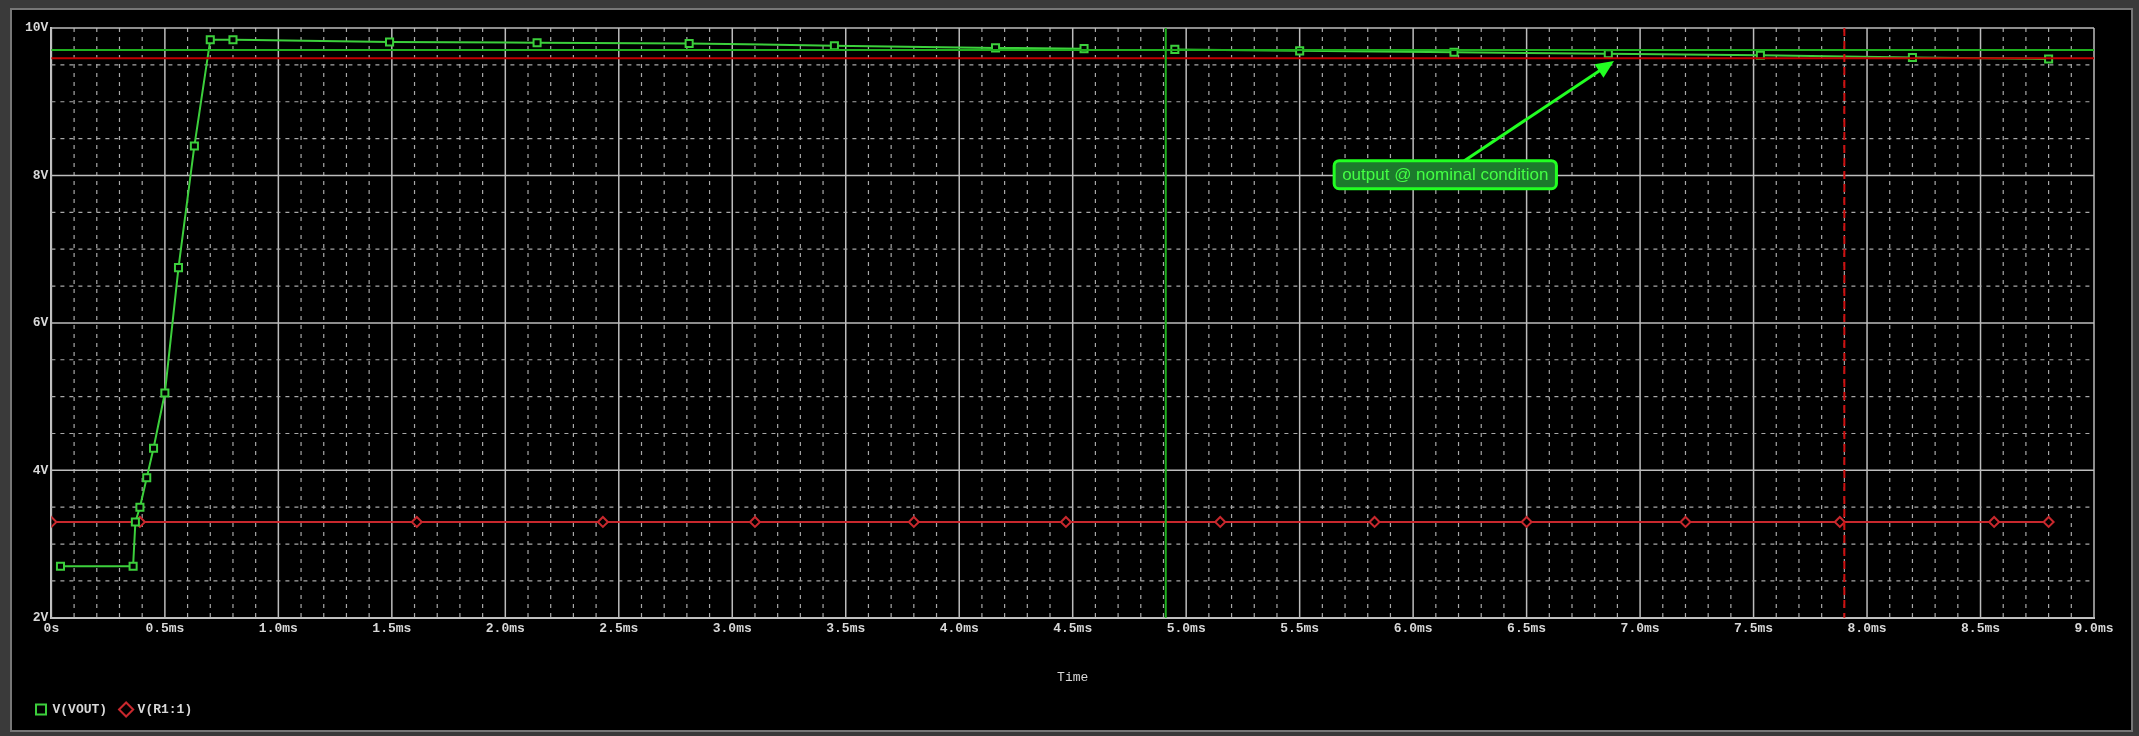 This screenshot has height=736, width=2139. What do you see at coordinates (2094, 628) in the screenshot?
I see `x-tick-label: 9.0ms` at bounding box center [2094, 628].